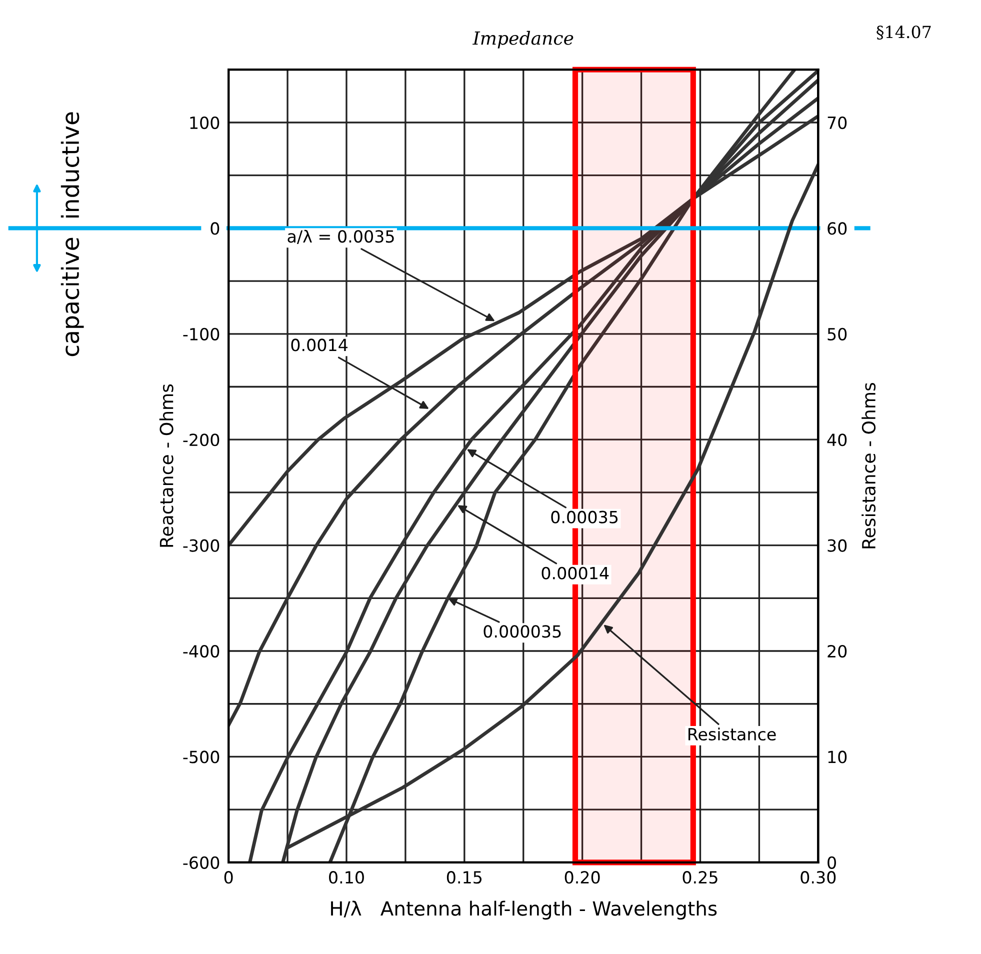 This screenshot has width=981, height=954. What do you see at coordinates (732, 734) in the screenshot?
I see `annotation: Resistance` at bounding box center [732, 734].